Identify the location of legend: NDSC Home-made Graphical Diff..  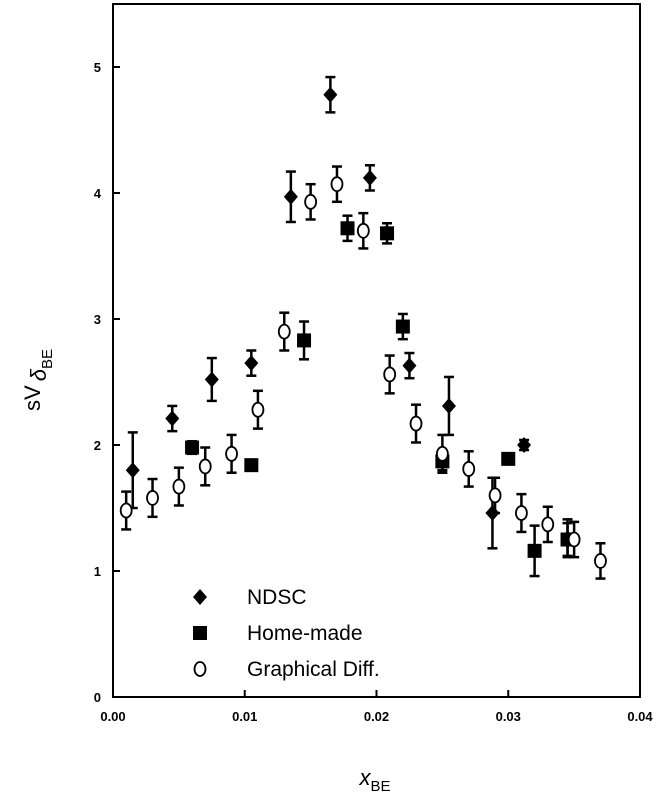
(286, 633).